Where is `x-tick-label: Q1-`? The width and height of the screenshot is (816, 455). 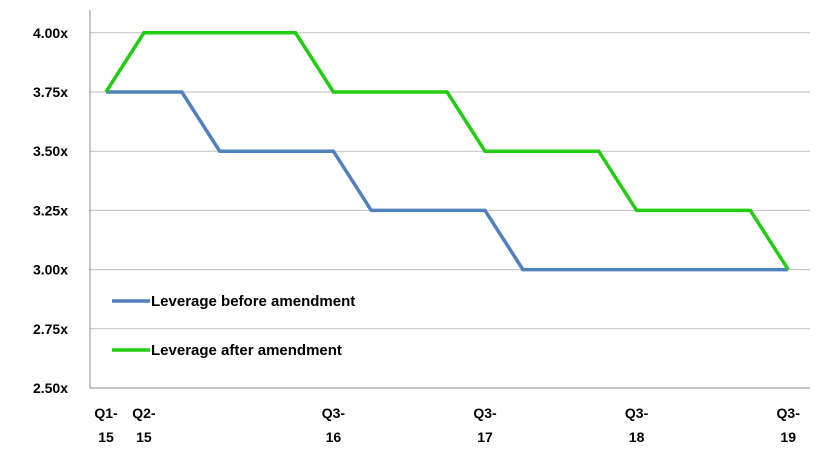
x-tick-label: Q1- is located at coordinates (106, 413).